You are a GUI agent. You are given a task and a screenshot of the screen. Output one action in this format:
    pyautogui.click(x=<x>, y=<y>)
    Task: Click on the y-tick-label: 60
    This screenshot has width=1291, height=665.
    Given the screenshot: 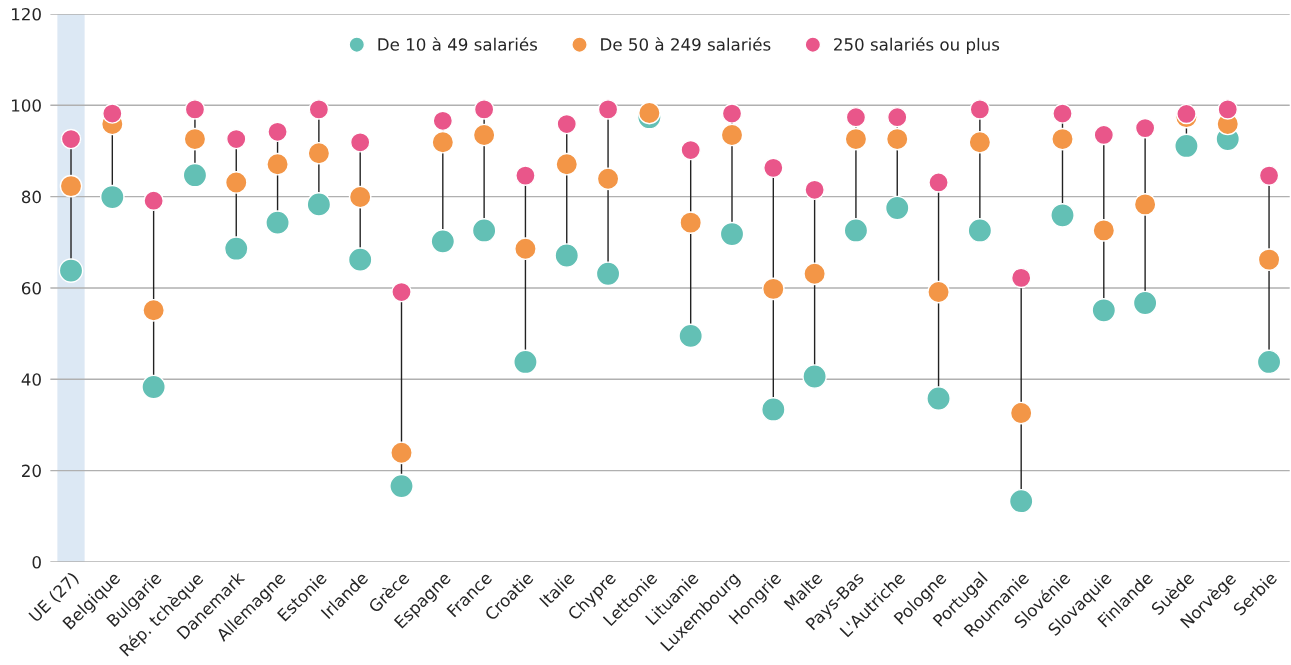 What is the action you would take?
    pyautogui.click(x=31, y=288)
    